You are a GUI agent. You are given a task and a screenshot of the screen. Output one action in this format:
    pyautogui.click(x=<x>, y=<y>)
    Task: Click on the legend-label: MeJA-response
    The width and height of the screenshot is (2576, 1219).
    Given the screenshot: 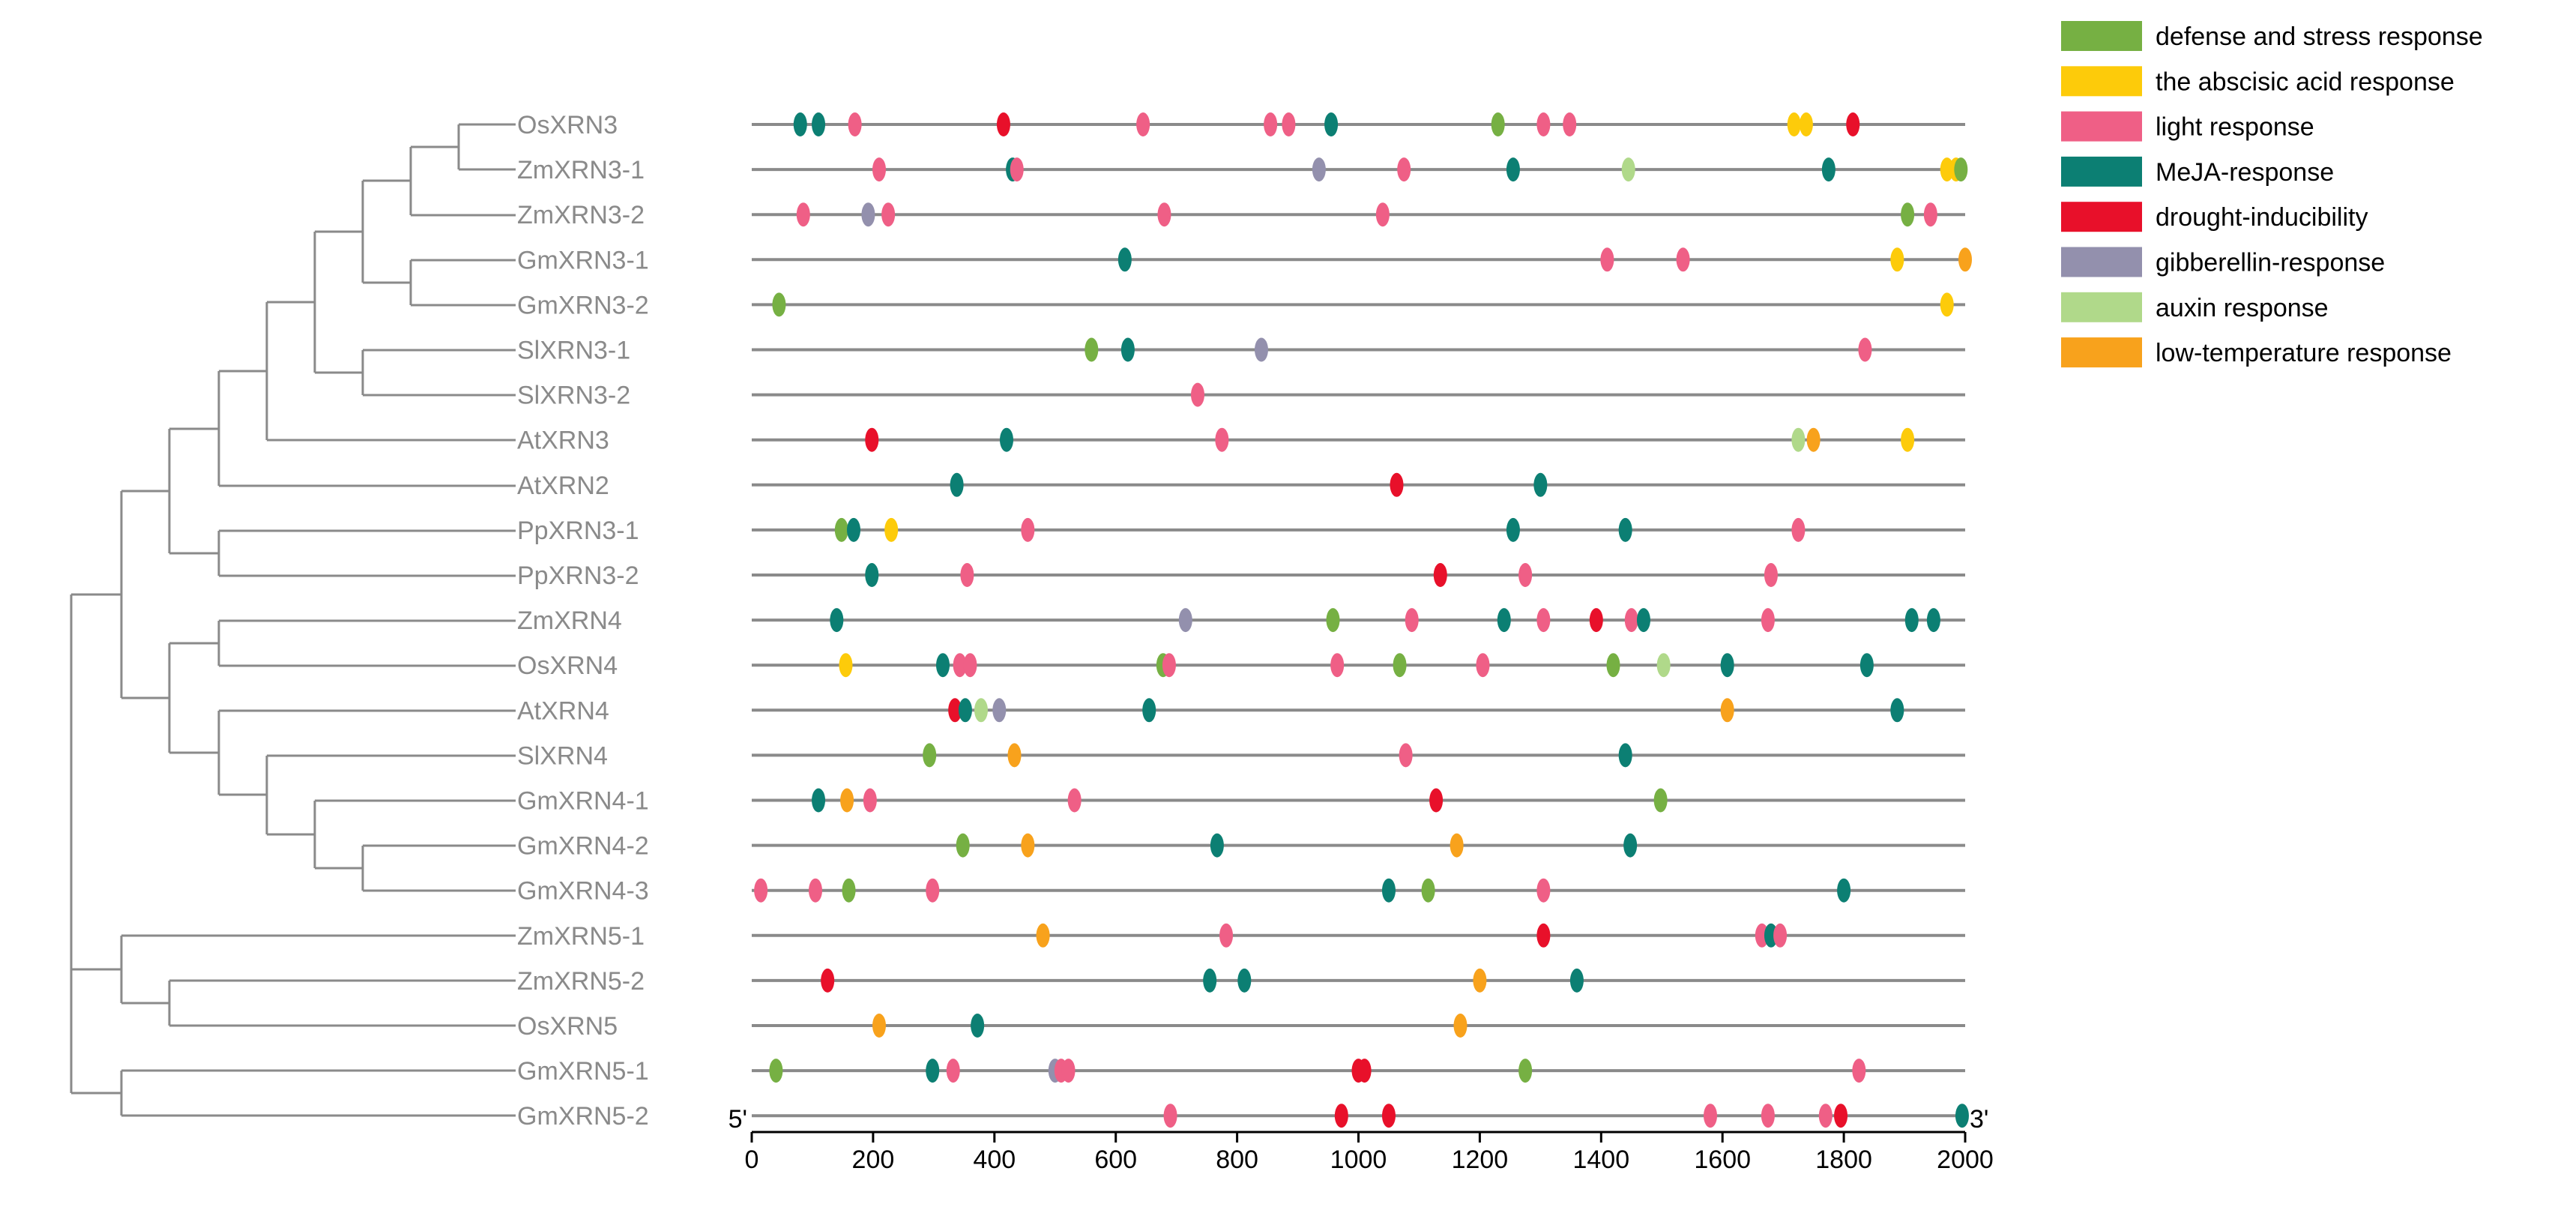 What is the action you would take?
    pyautogui.click(x=2245, y=172)
    